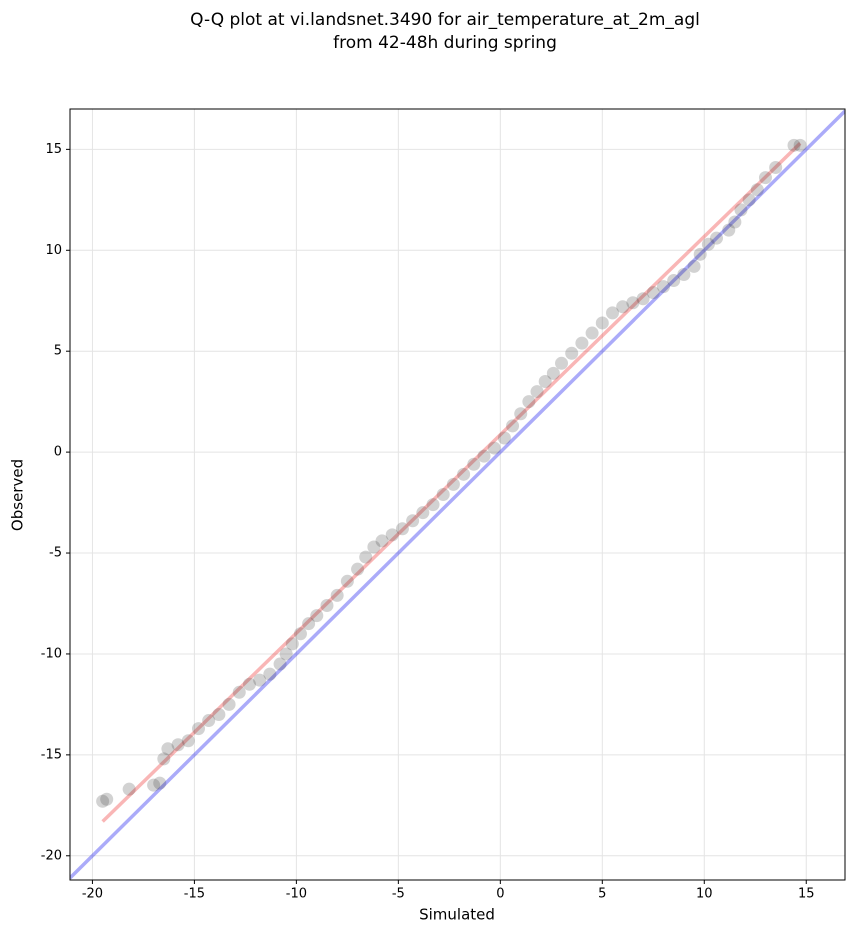  What do you see at coordinates (58, 452) in the screenshot?
I see `y-tick-label: 0` at bounding box center [58, 452].